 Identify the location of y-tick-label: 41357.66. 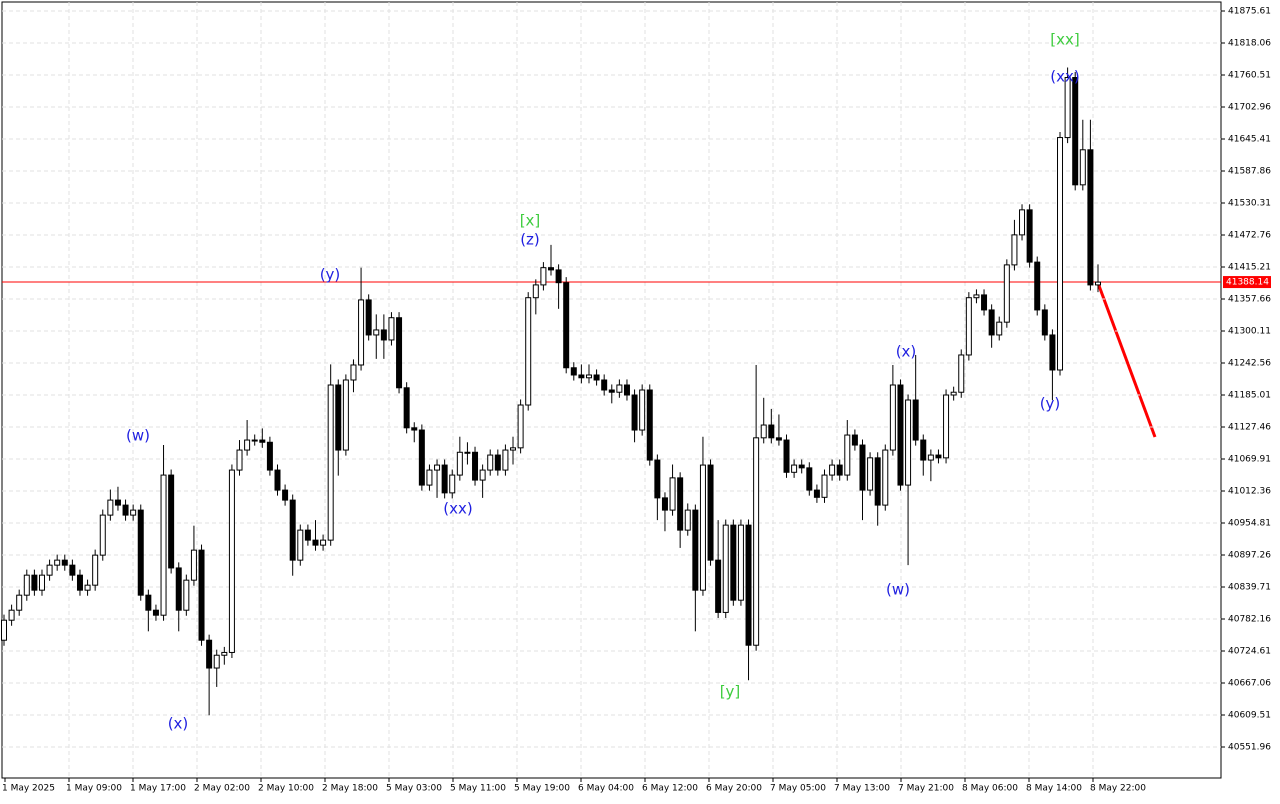
(1249, 300).